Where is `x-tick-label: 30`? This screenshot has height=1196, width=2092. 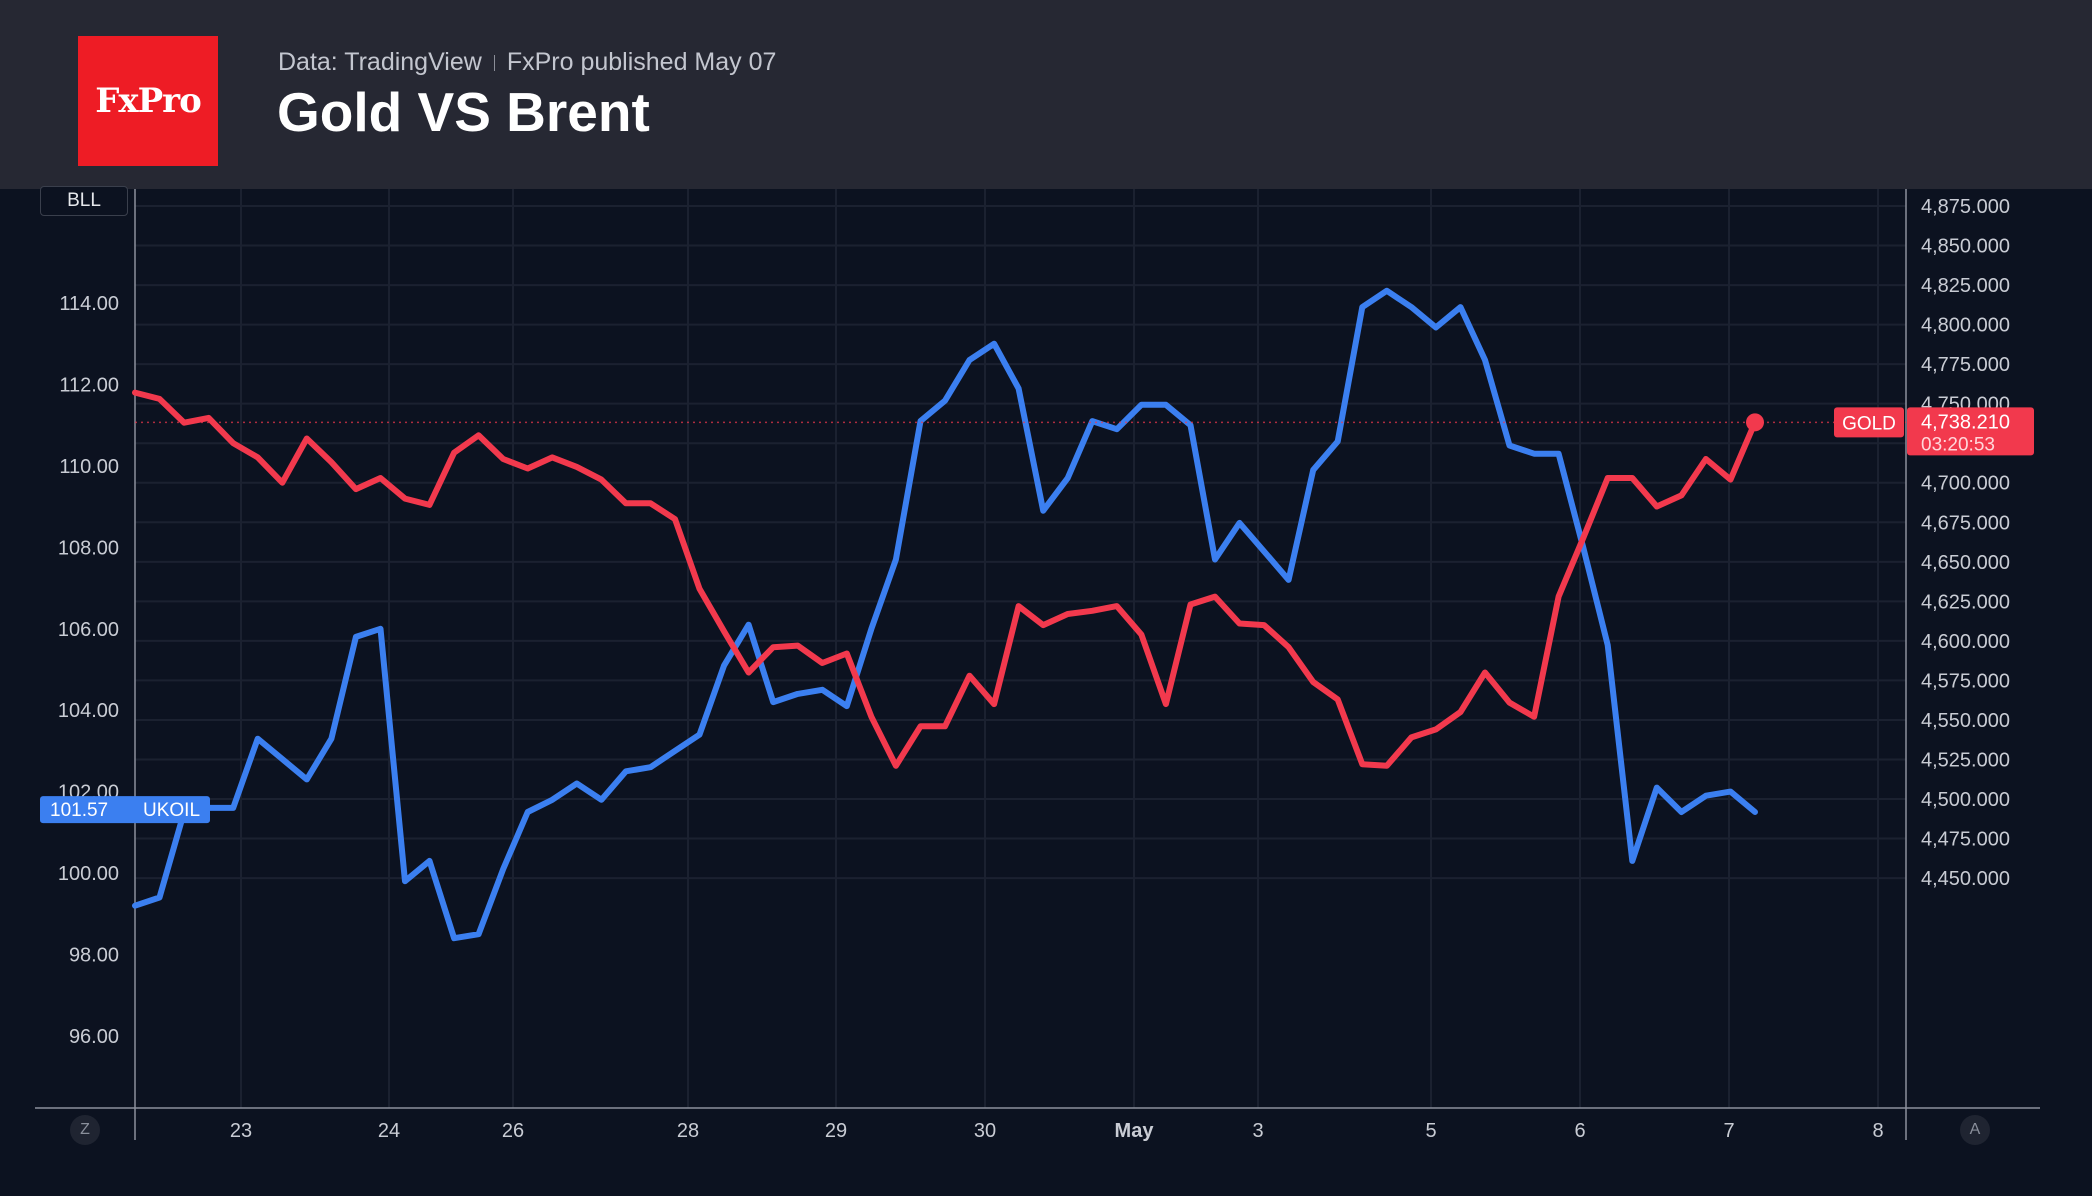 x-tick-label: 30 is located at coordinates (985, 1131).